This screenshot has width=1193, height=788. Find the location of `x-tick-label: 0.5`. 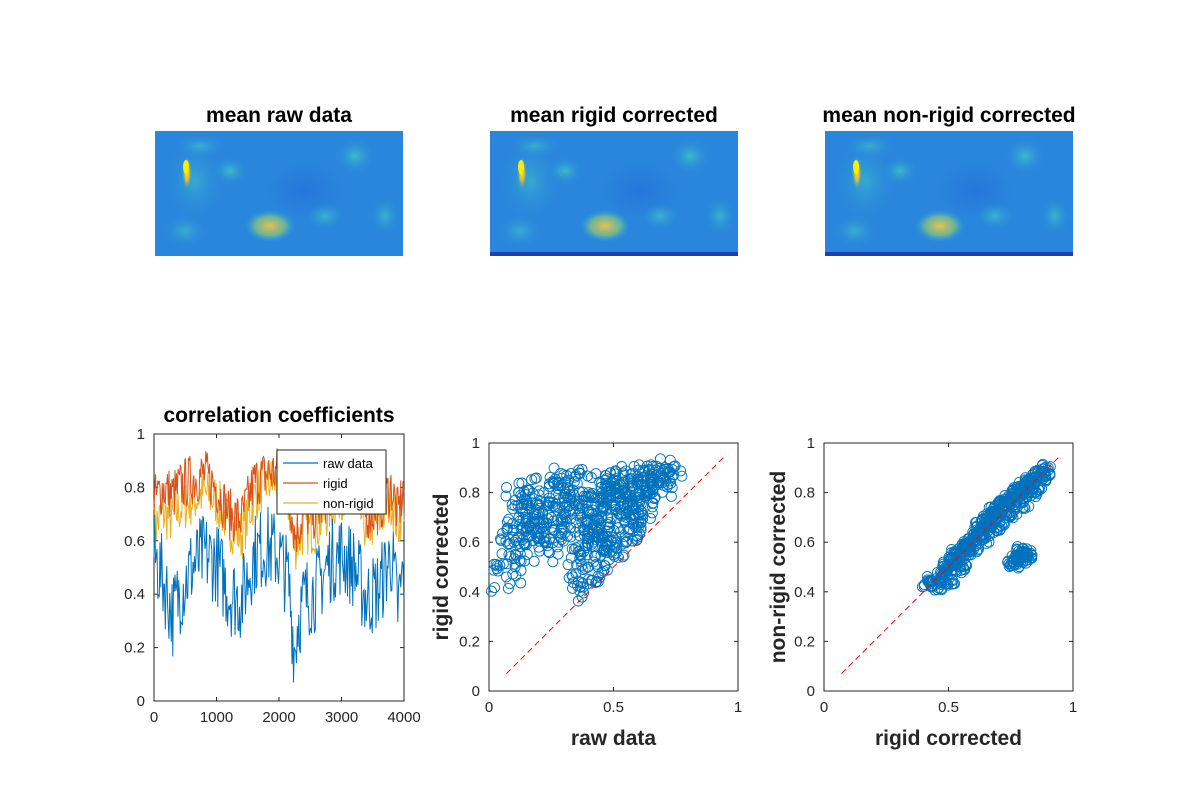

x-tick-label: 0.5 is located at coordinates (613, 707).